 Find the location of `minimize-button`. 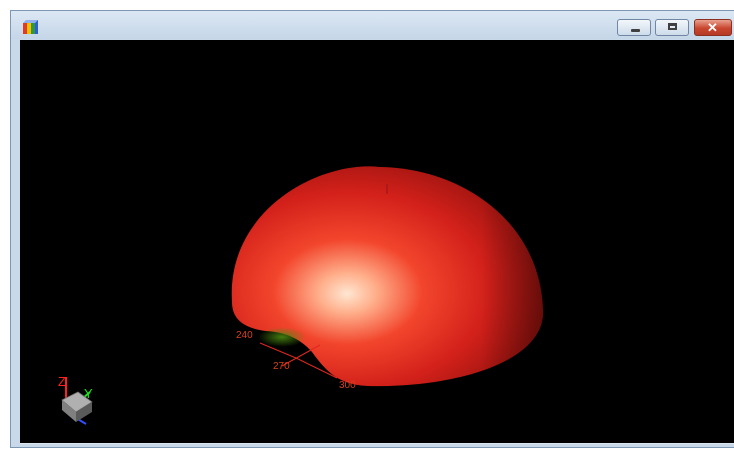

minimize-button is located at coordinates (634, 27).